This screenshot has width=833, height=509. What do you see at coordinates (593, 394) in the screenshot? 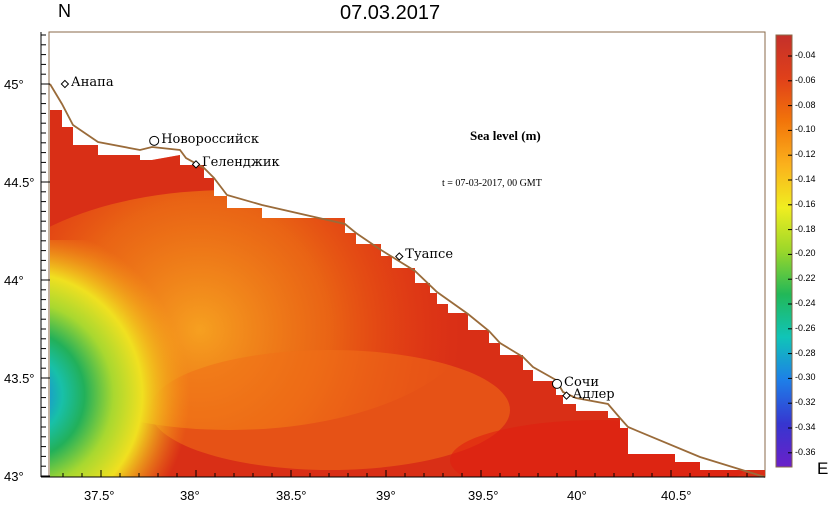
I see `city-label: Адлер` at bounding box center [593, 394].